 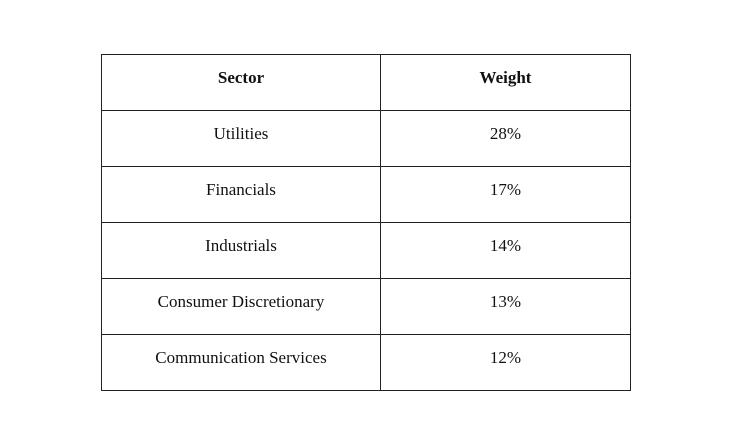 I want to click on table-row: Utilities 28%, so click(x=366, y=138).